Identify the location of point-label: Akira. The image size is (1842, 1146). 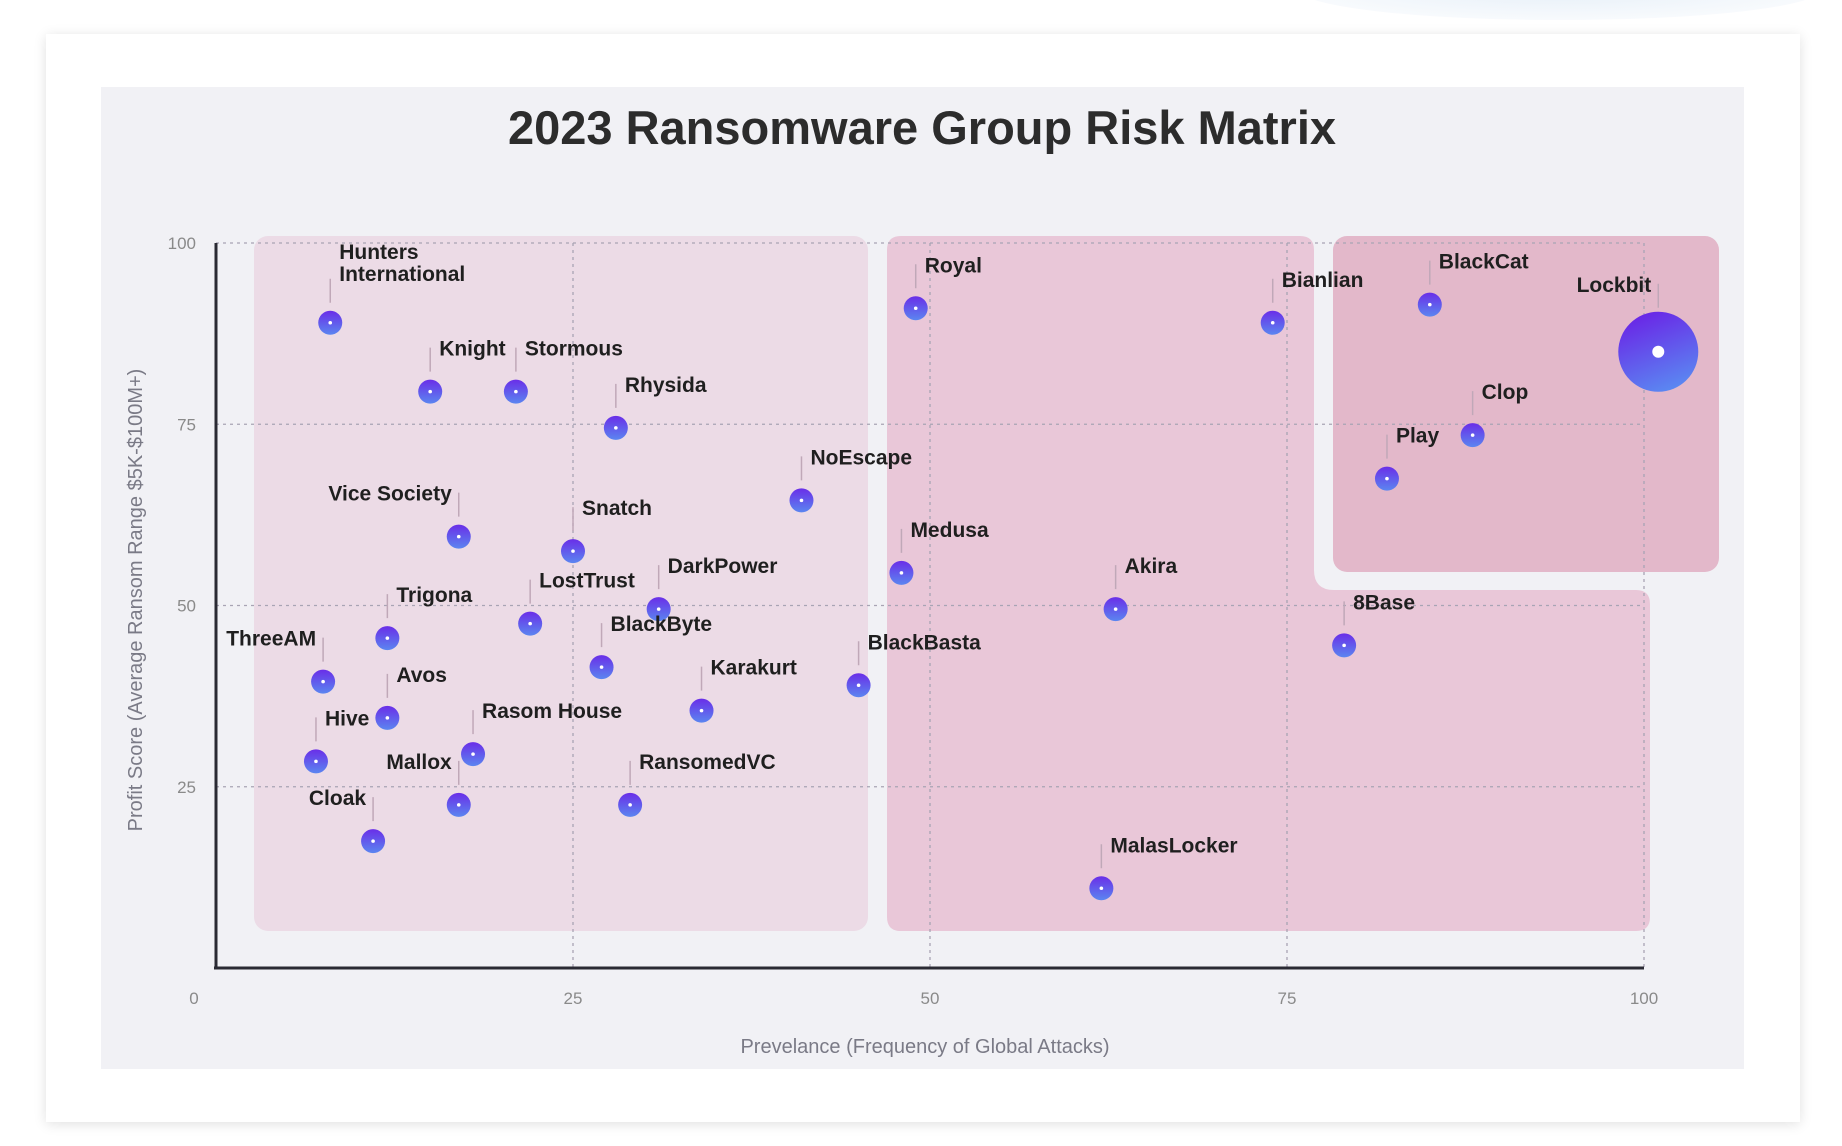
(1151, 566).